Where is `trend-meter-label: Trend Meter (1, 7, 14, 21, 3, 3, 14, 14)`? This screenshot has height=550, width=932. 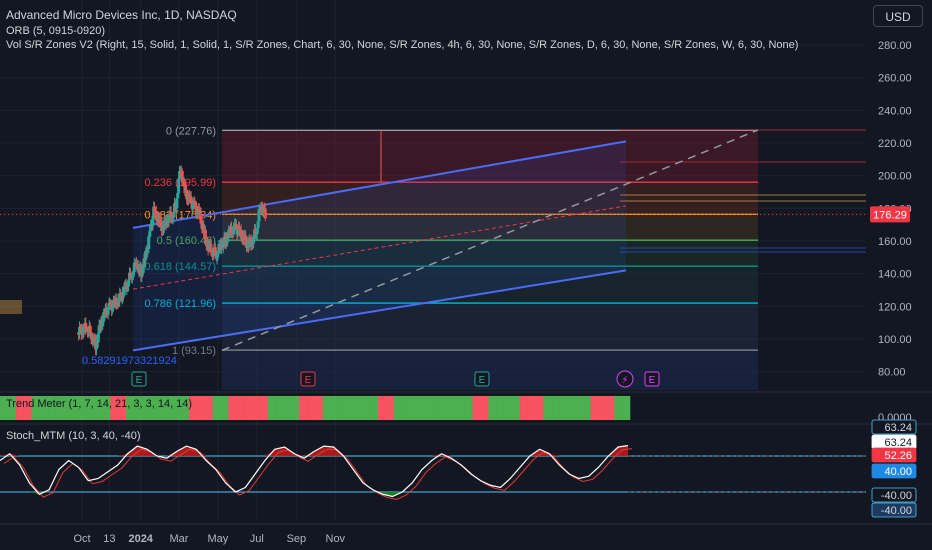 trend-meter-label: Trend Meter (1, 7, 14, 21, 3, 3, 14, 14) is located at coordinates (99, 404).